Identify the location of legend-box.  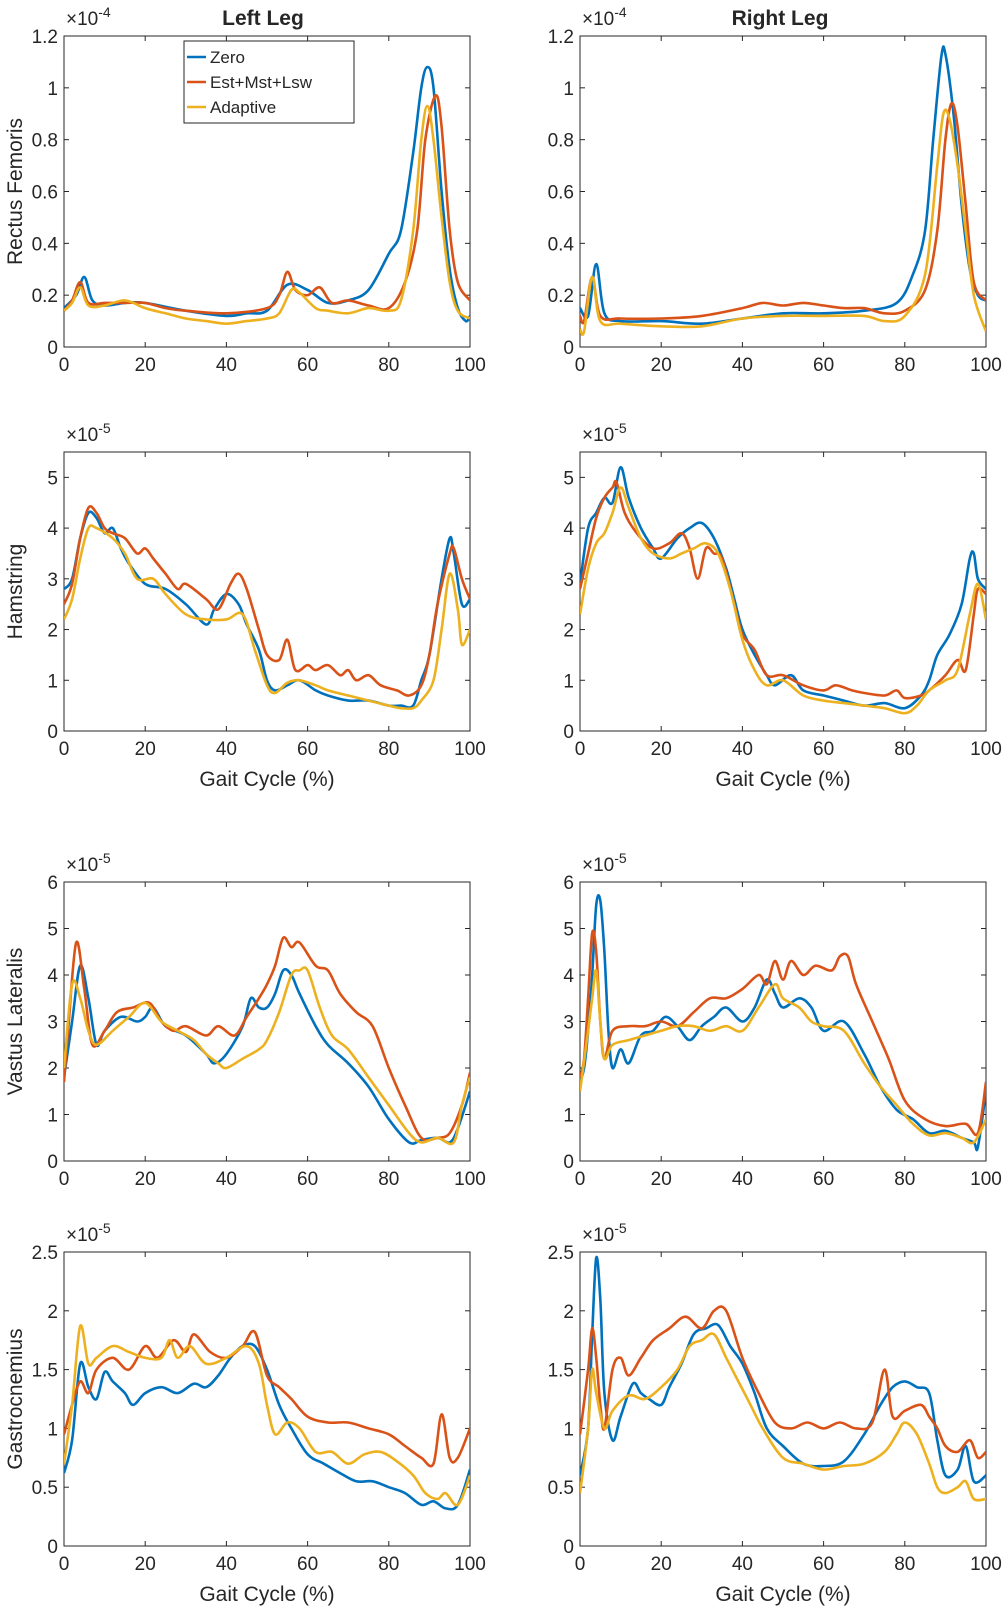
(269, 82).